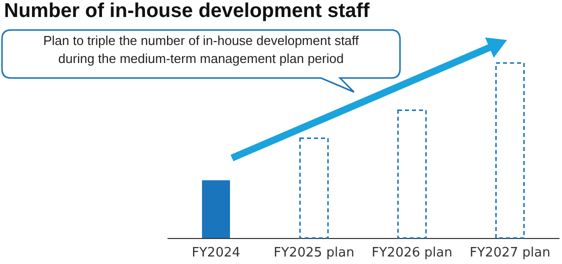 The width and height of the screenshot is (562, 264). I want to click on x-tick-label: FY2026 plan, so click(412, 253).